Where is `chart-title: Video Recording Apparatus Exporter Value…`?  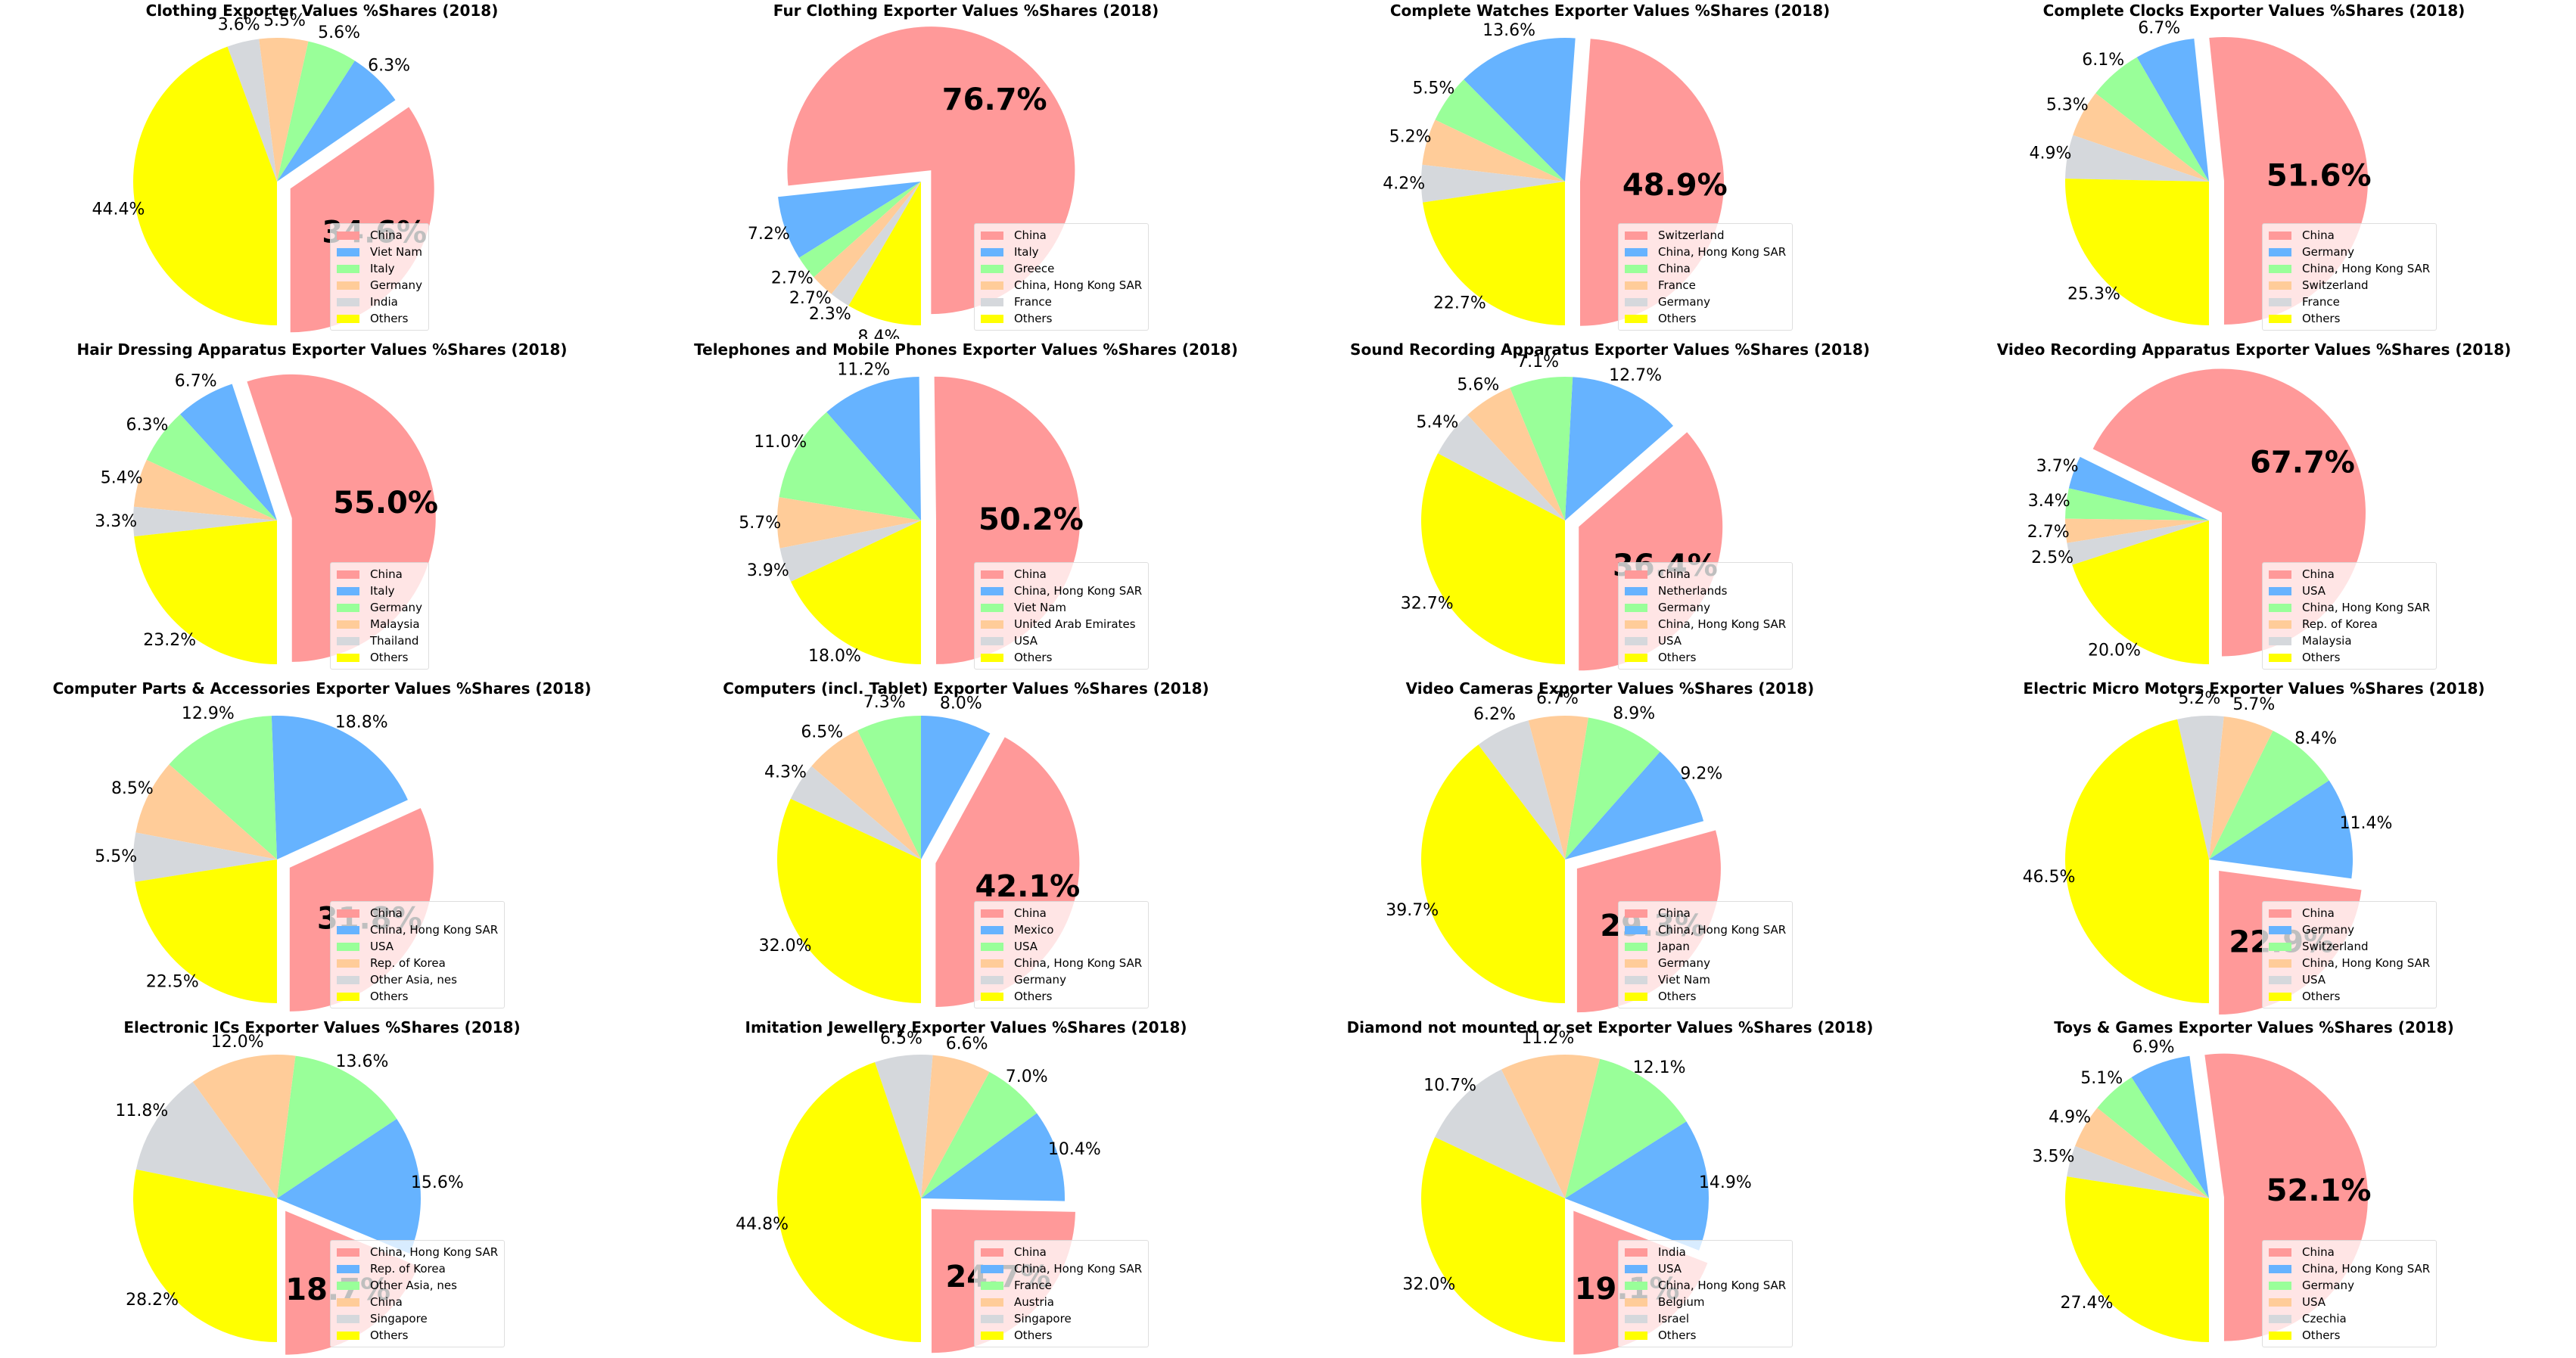 chart-title: Video Recording Apparatus Exporter Value… is located at coordinates (2254, 349).